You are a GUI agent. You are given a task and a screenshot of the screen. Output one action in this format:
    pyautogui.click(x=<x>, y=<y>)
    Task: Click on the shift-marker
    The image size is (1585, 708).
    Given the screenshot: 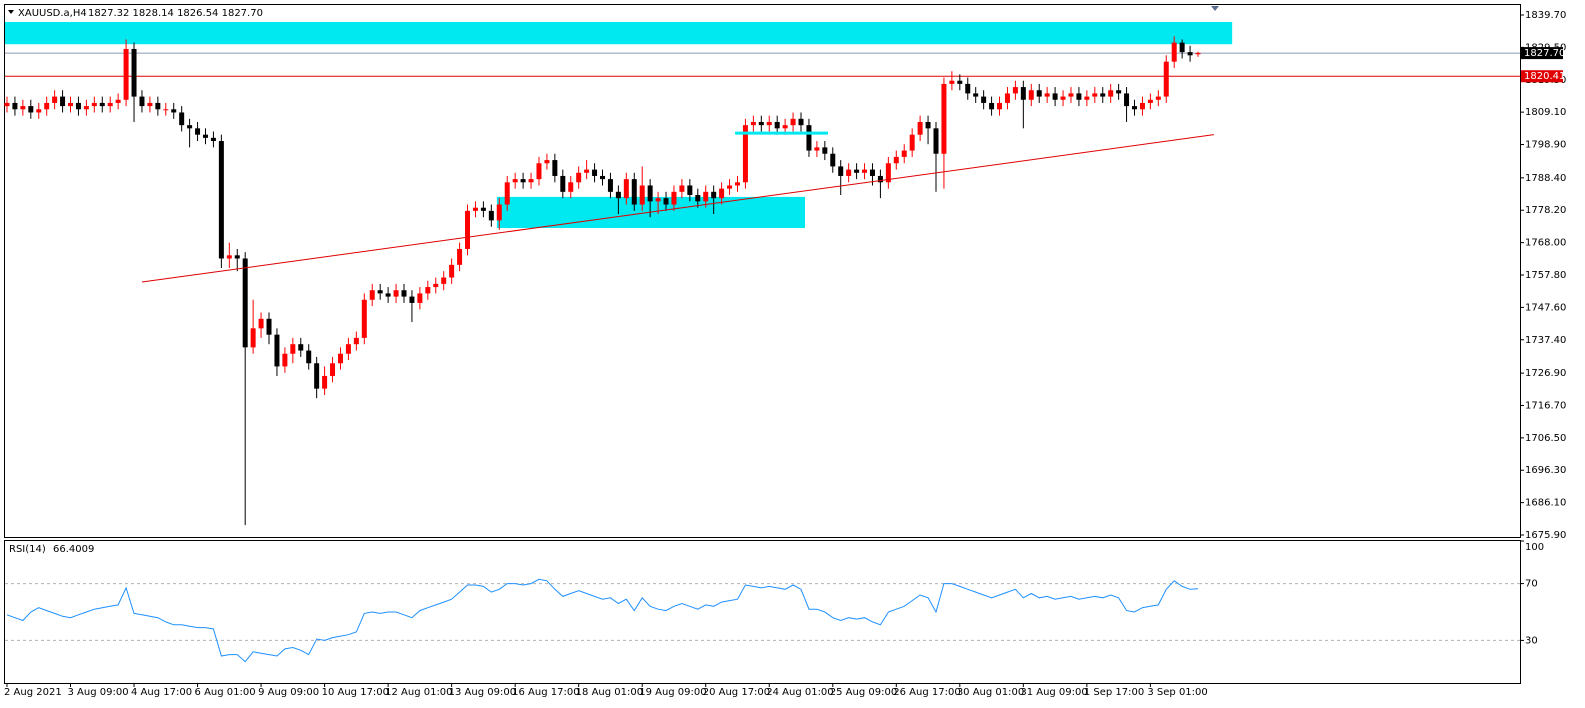 What is the action you would take?
    pyautogui.click(x=1215, y=8)
    